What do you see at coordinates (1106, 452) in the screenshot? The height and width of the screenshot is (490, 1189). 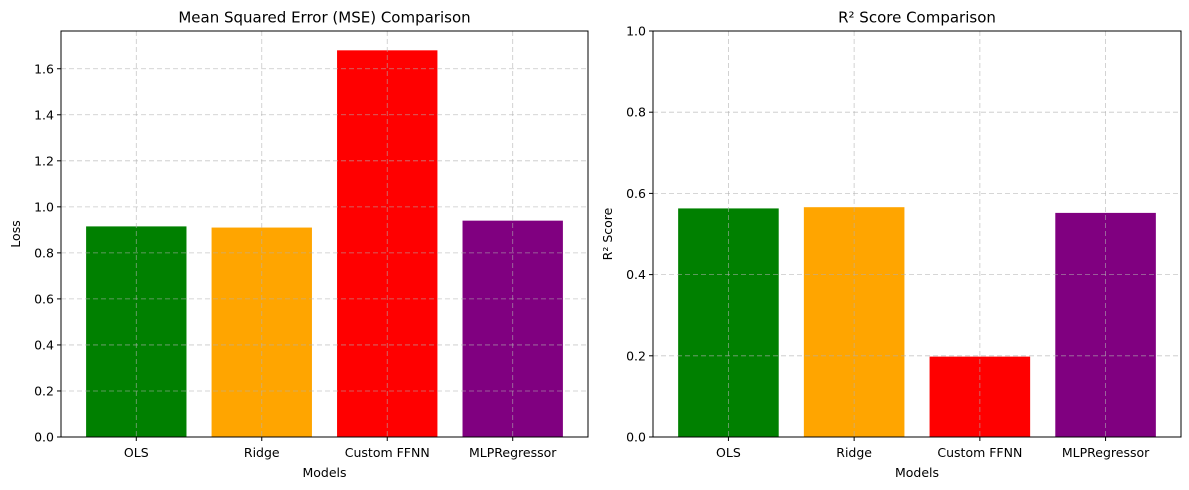 I see `r2-chart-x-tick-label-3: MLPRegressor` at bounding box center [1106, 452].